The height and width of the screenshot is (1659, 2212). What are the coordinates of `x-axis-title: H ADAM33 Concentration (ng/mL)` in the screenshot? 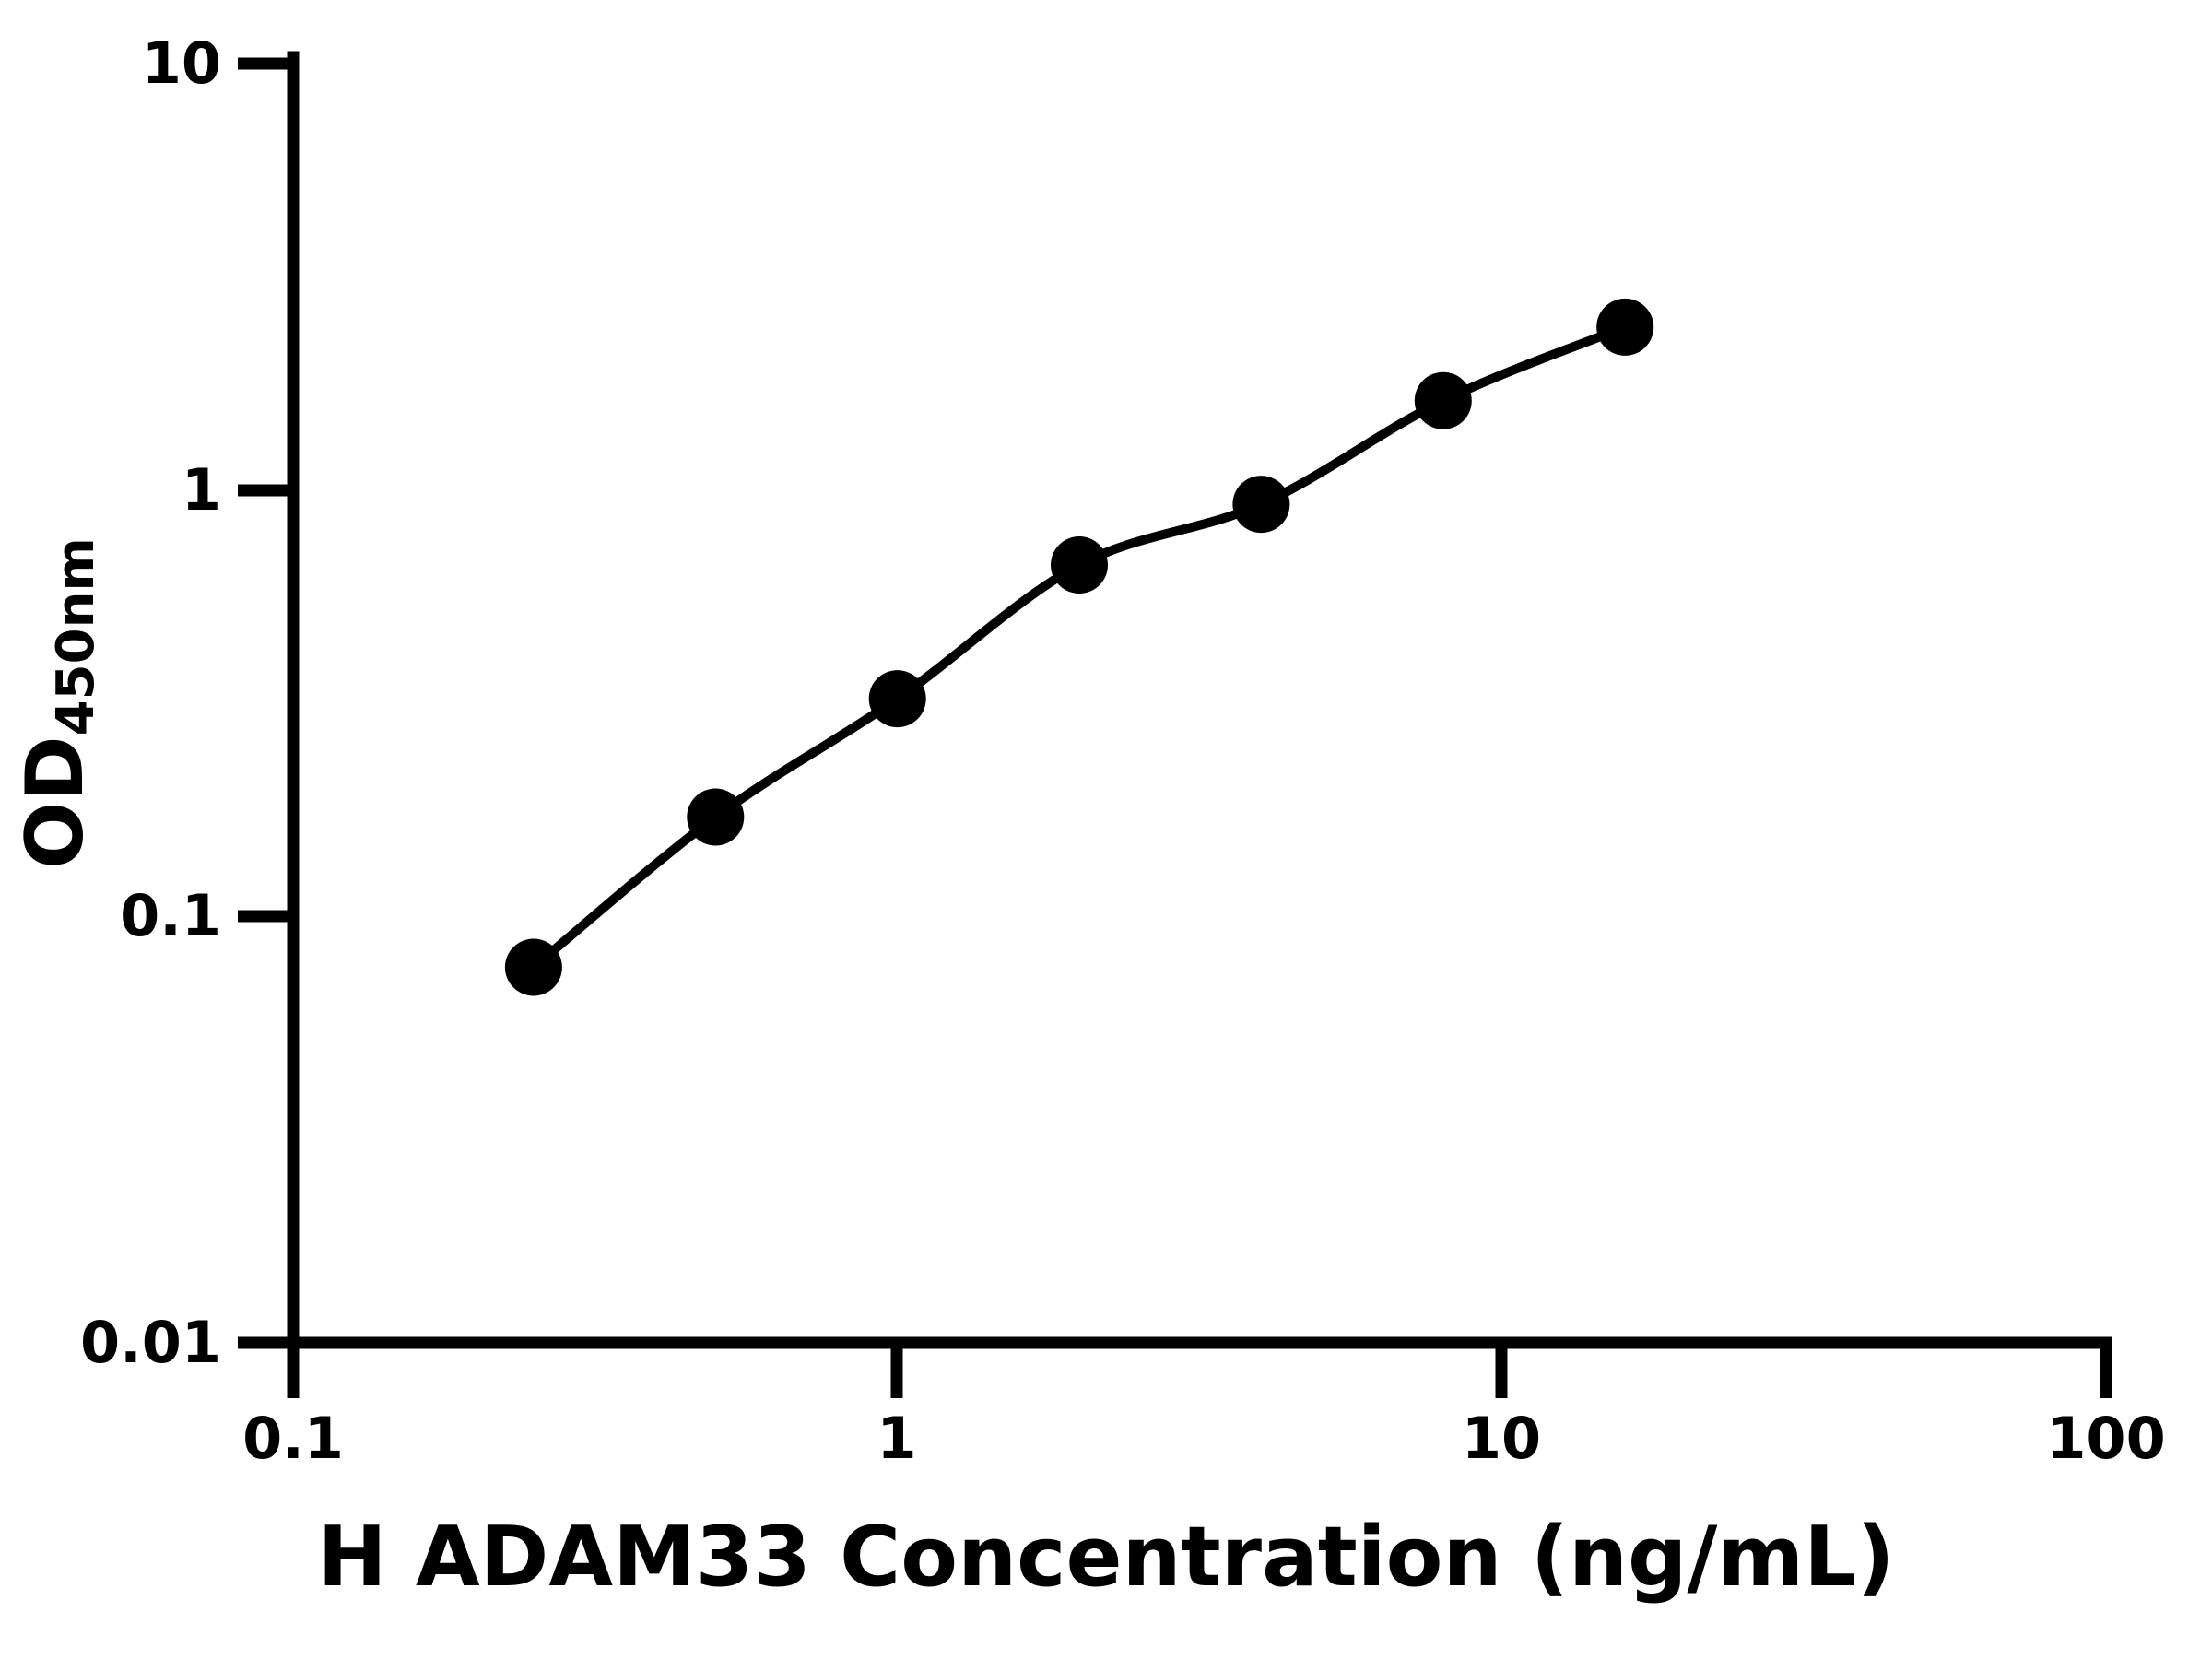 It's located at (1106, 1557).